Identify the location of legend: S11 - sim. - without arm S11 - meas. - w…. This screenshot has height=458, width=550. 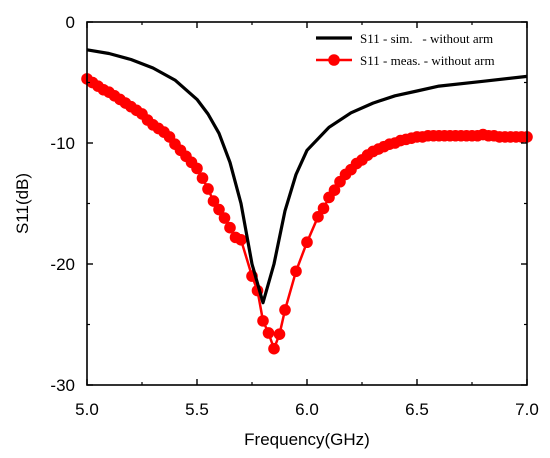
(405, 49).